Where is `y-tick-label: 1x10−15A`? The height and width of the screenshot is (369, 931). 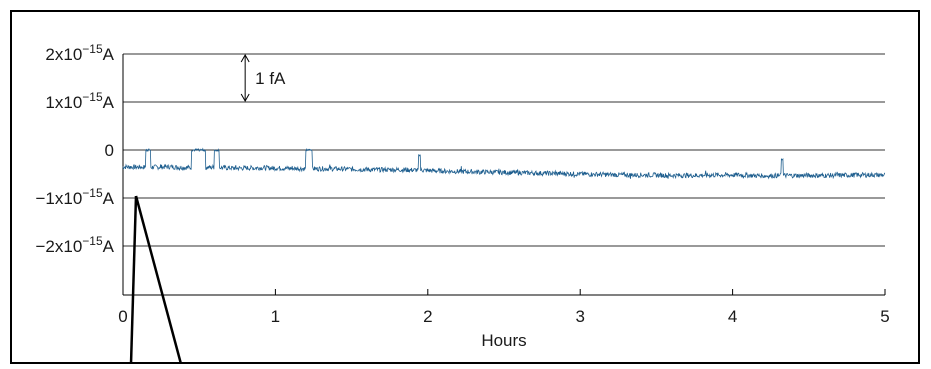
y-tick-label: 1x10−15A is located at coordinates (79, 101).